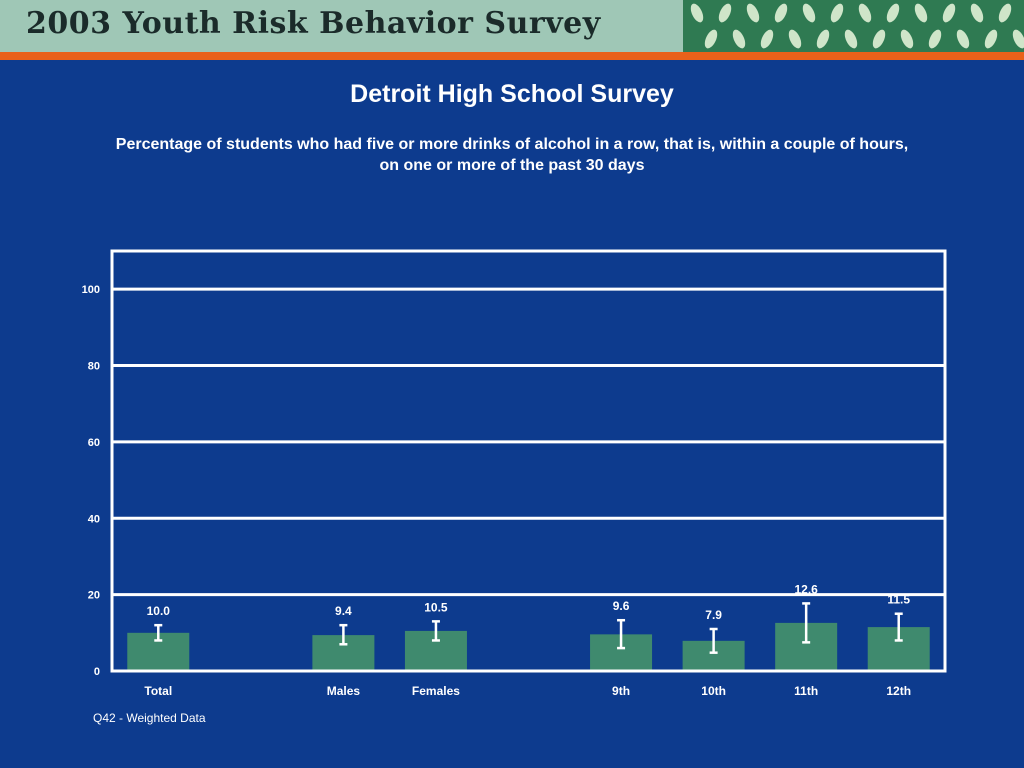 The height and width of the screenshot is (768, 1024). Describe the element at coordinates (94, 519) in the screenshot. I see `y-tick-label: 40` at that location.